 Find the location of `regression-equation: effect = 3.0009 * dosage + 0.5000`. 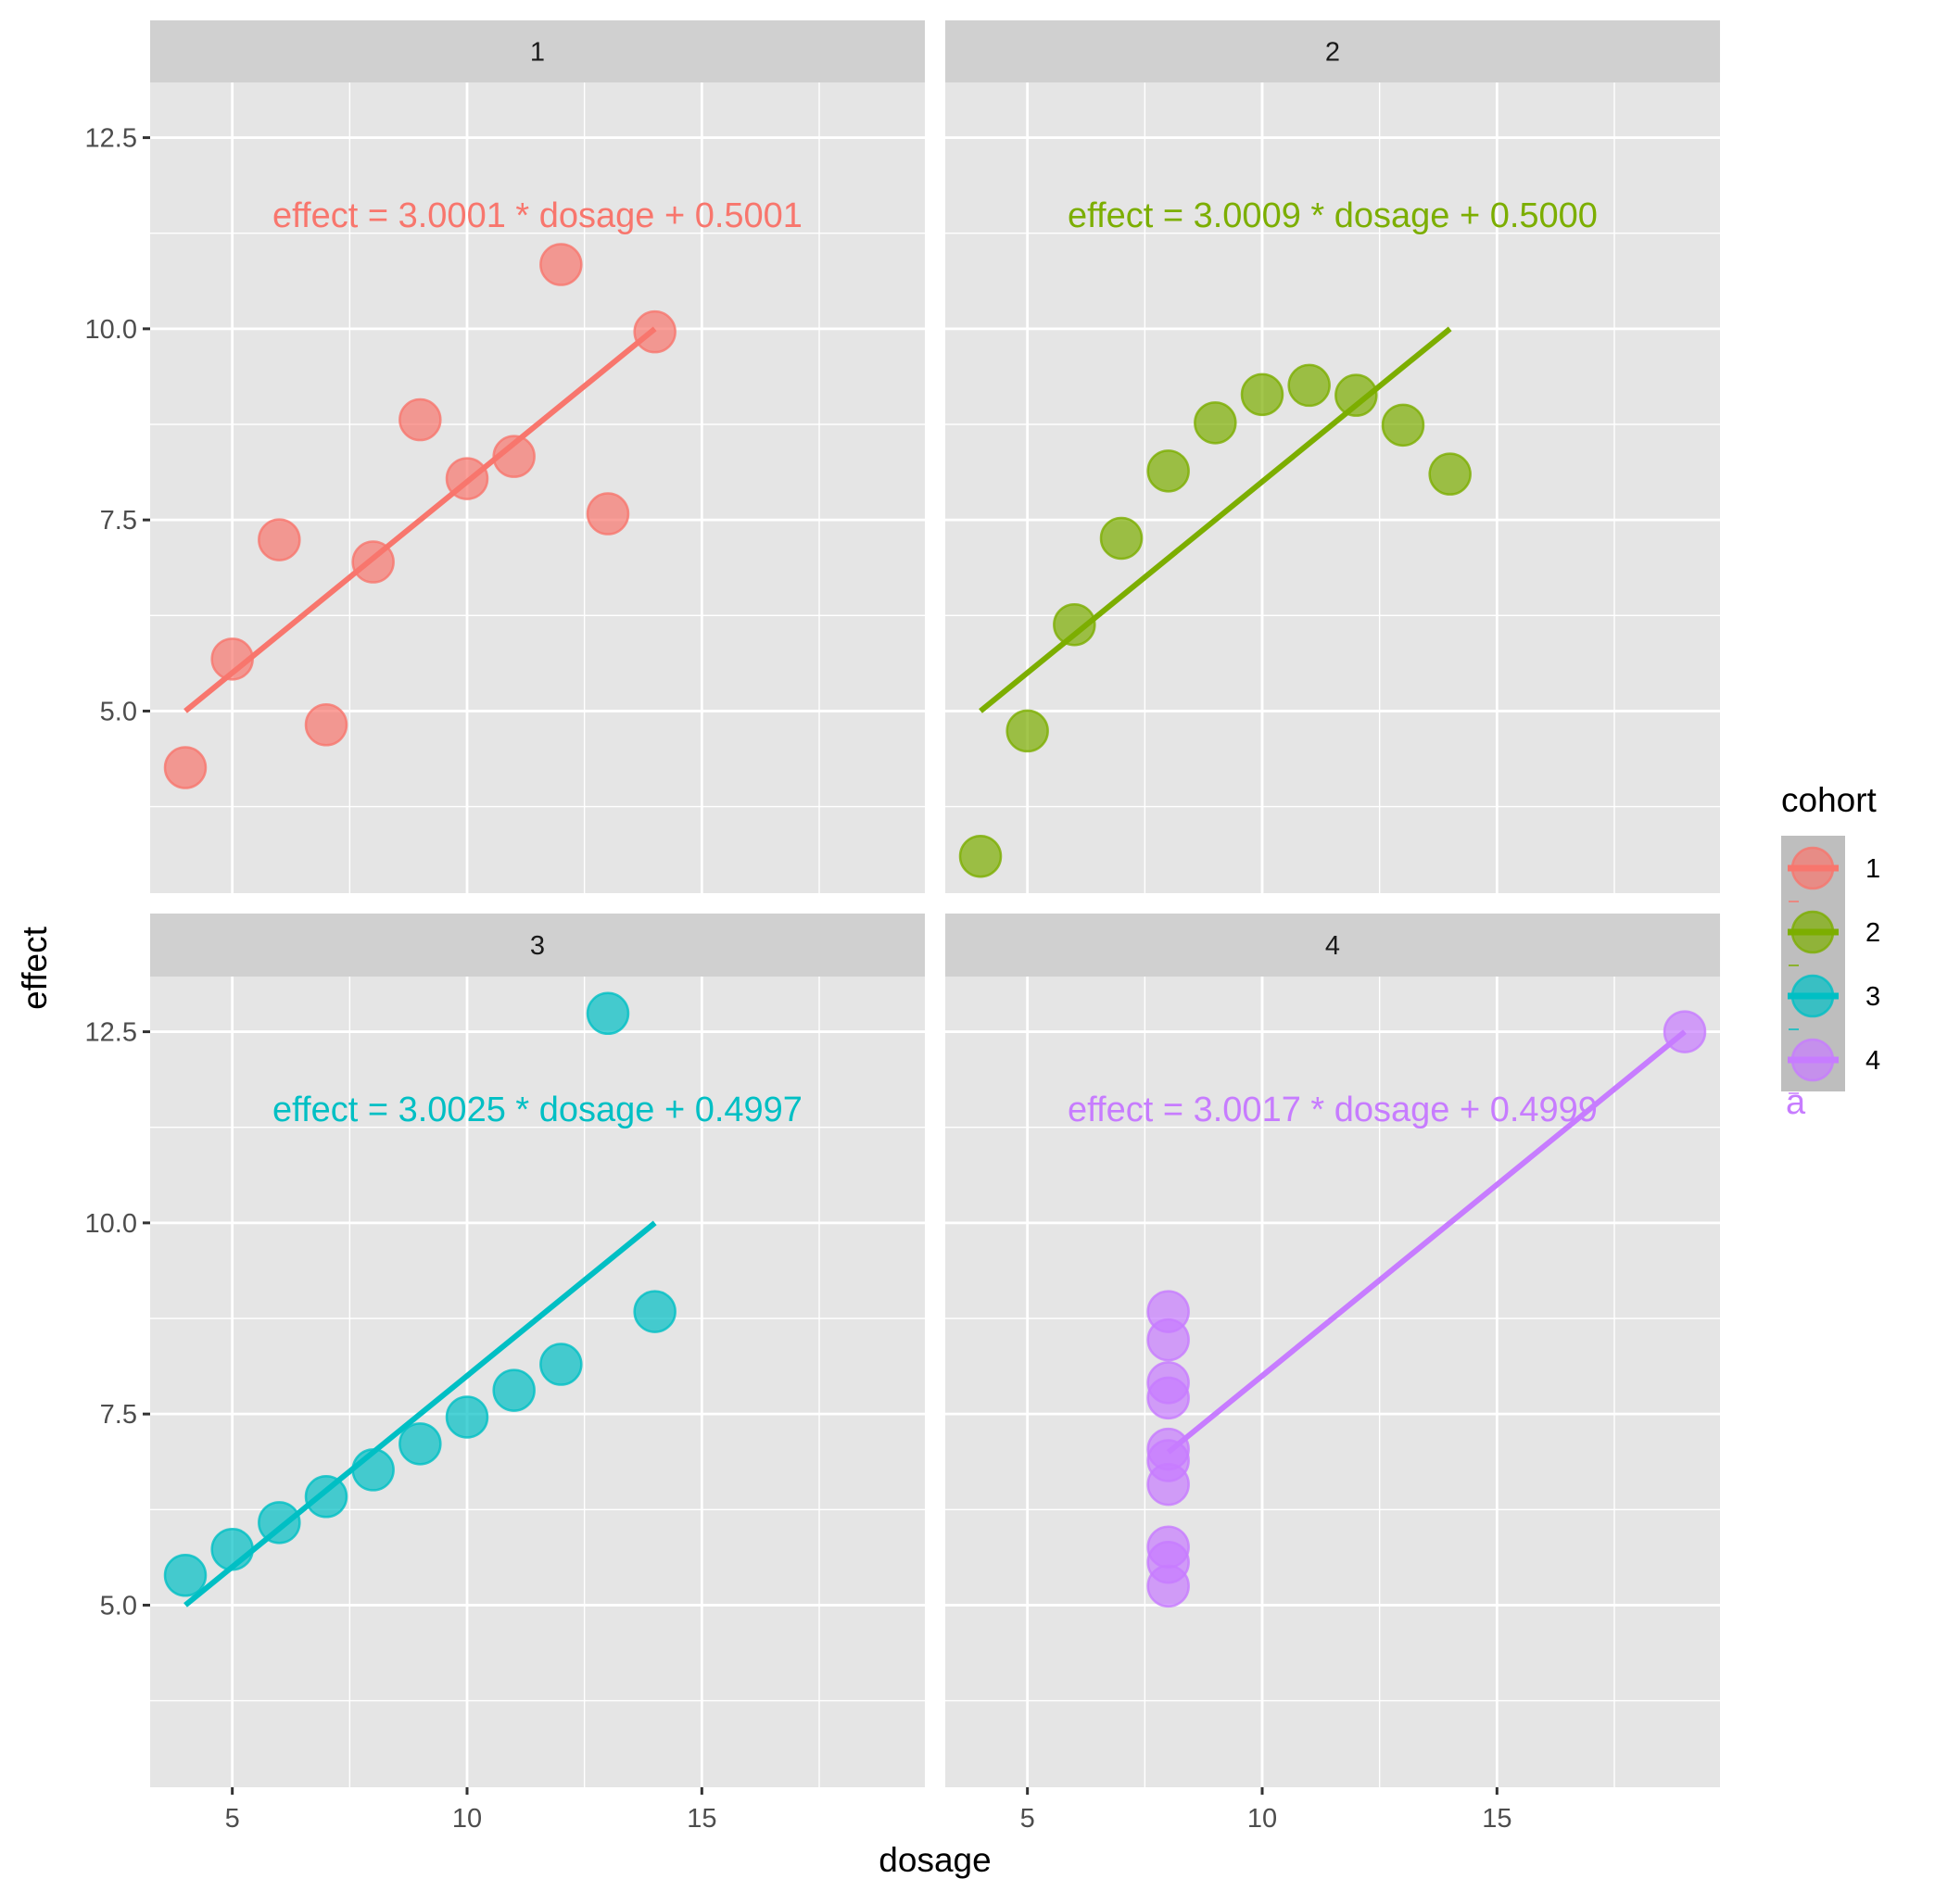

regression-equation: effect = 3.0009 * dosage + 0.5000 is located at coordinates (1333, 215).